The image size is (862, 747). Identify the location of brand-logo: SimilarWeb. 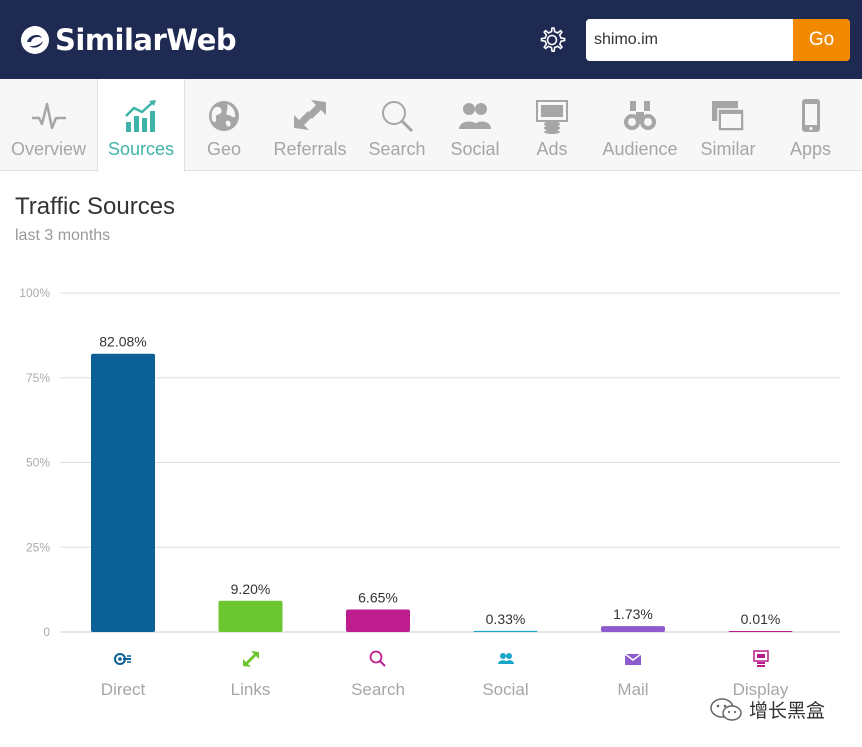
(128, 40).